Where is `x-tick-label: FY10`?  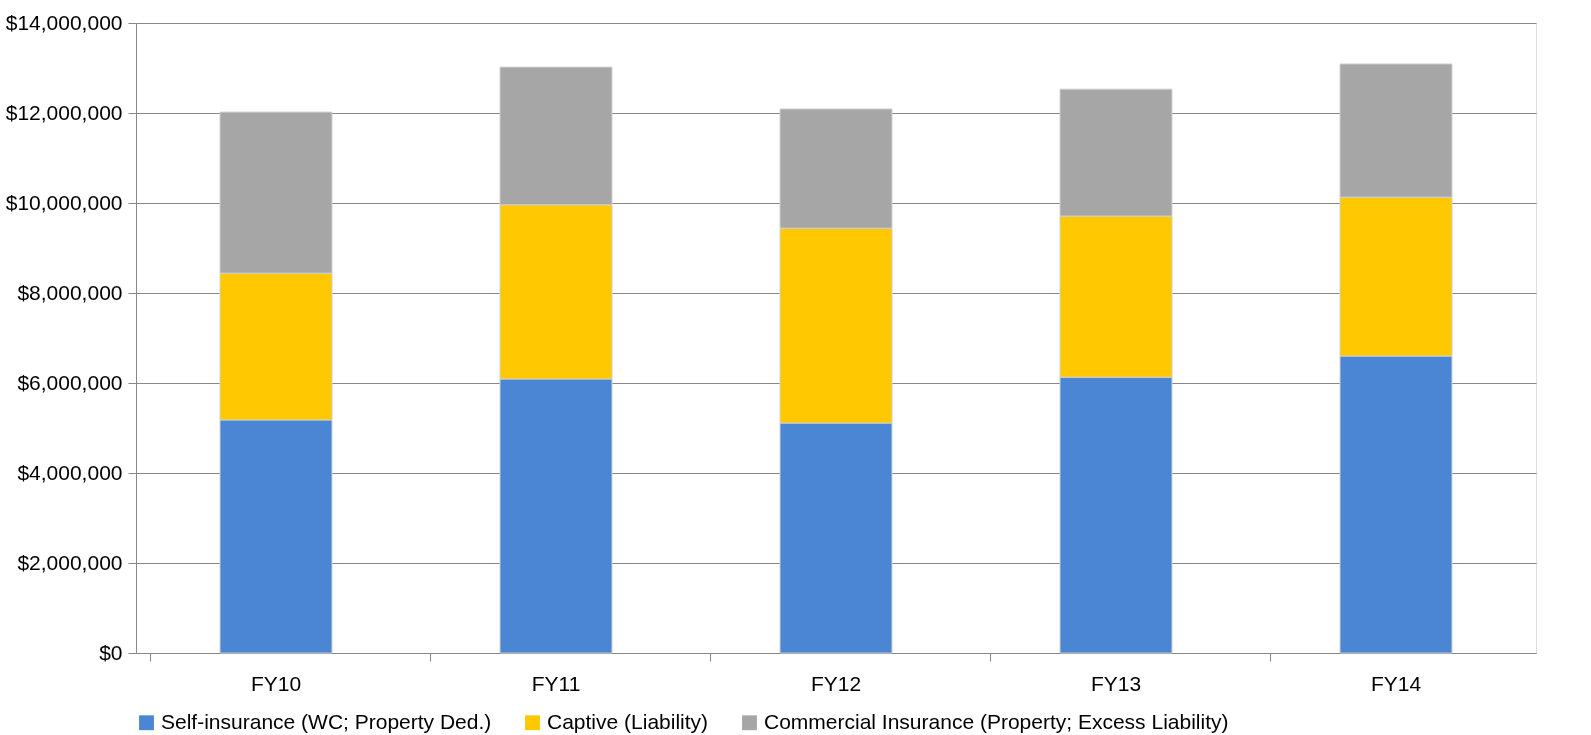 x-tick-label: FY10 is located at coordinates (276, 683).